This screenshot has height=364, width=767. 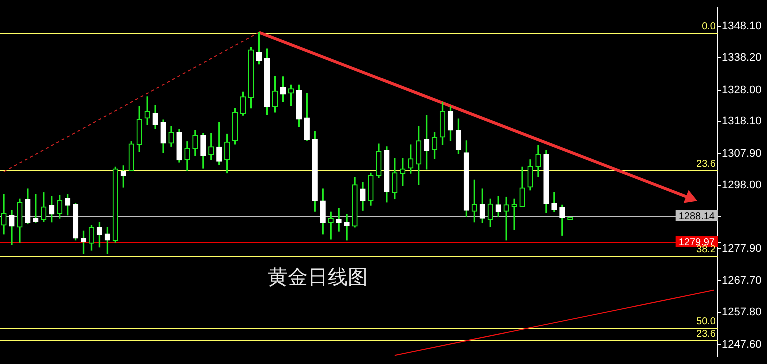 What do you see at coordinates (742, 344) in the screenshot?
I see `y-tick-label: 1247.60` at bounding box center [742, 344].